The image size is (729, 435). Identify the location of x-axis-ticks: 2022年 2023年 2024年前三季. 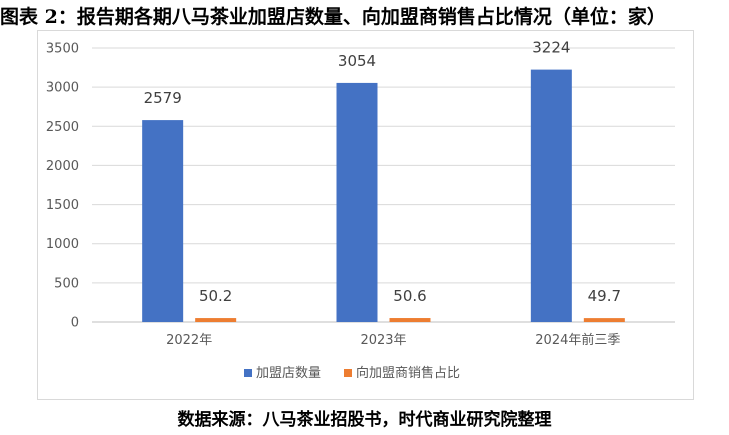
(393, 340).